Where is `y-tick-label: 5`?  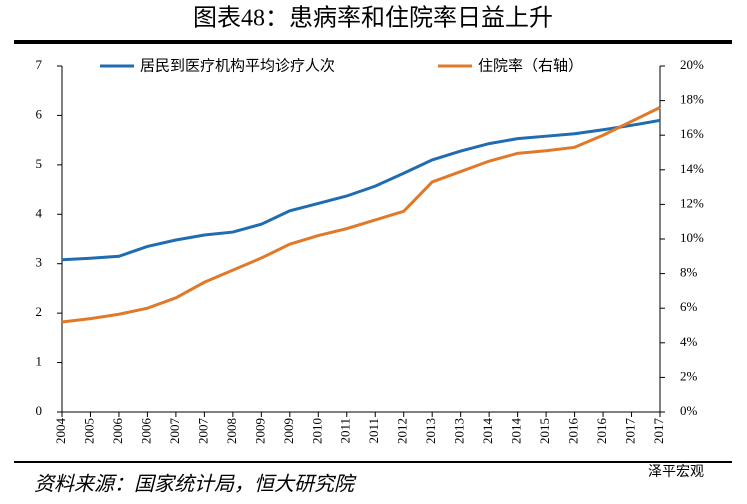 y-tick-label: 5 is located at coordinates (39, 163).